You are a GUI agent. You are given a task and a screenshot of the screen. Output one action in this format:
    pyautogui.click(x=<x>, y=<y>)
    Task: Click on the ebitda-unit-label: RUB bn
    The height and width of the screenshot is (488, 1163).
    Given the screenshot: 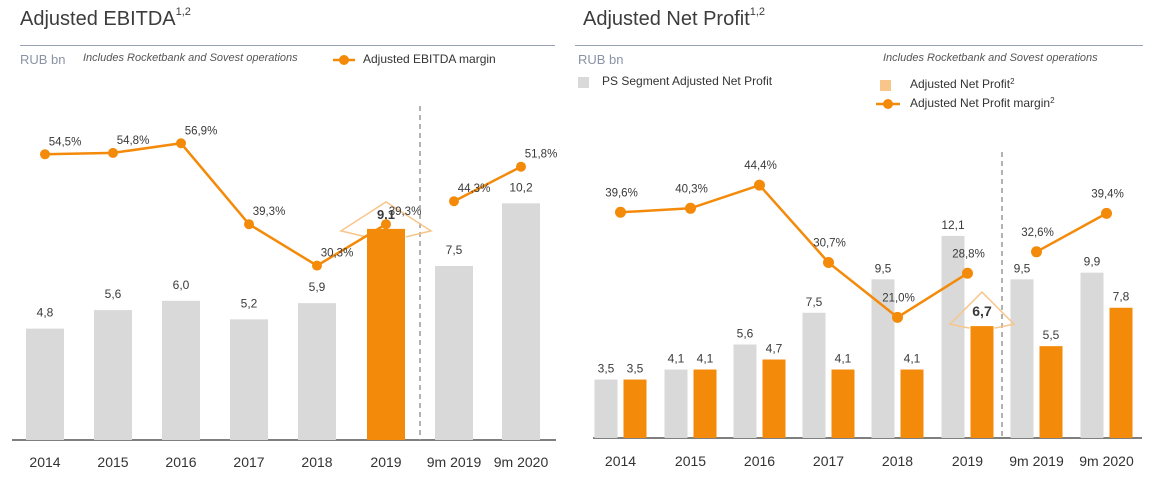 What is the action you would take?
    pyautogui.click(x=43, y=59)
    